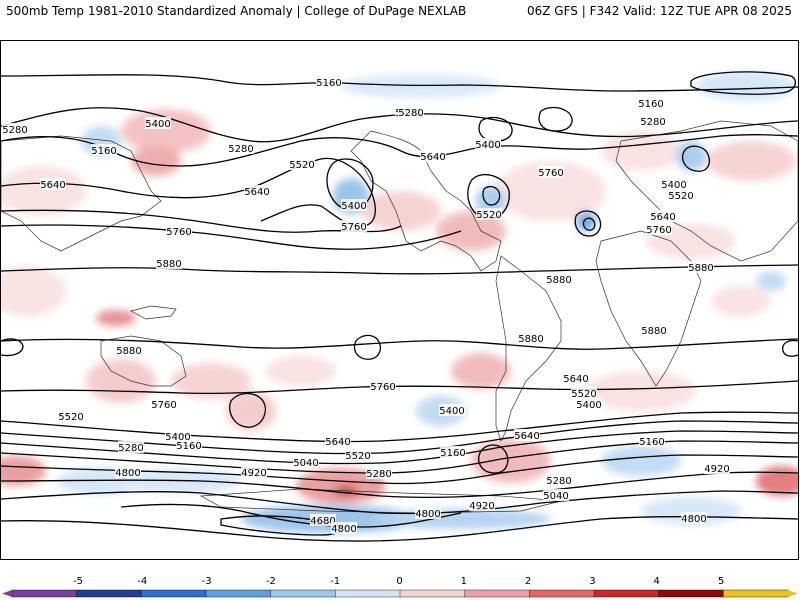 The width and height of the screenshot is (800, 600). Describe the element at coordinates (657, 581) in the screenshot. I see `colorbar-tick-label: 4` at that location.